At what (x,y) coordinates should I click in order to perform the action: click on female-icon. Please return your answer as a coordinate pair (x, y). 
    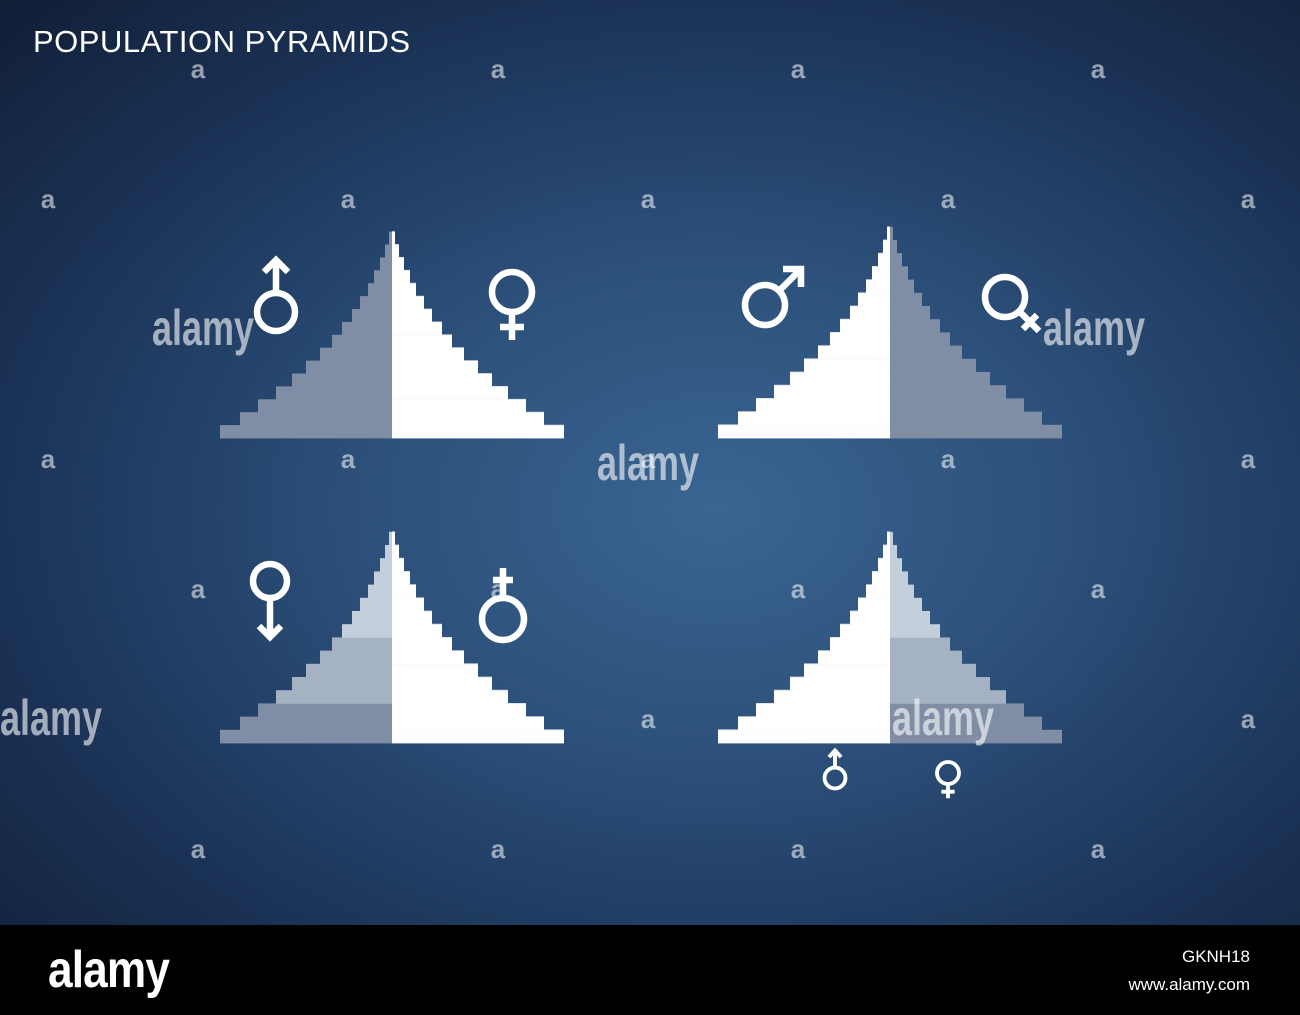
    Looking at the image, I should click on (512, 304).